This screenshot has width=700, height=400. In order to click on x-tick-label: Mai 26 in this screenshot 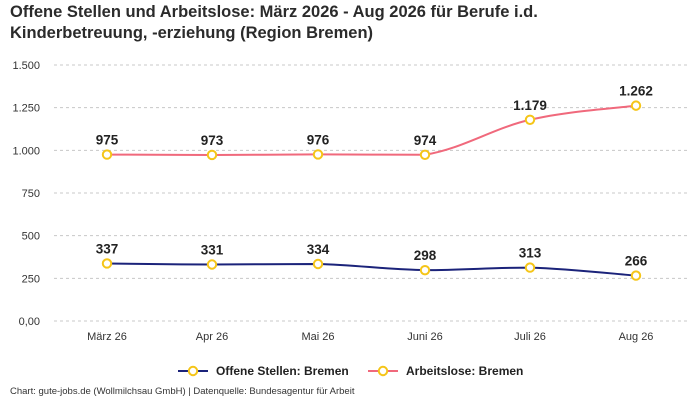, I will do `click(317, 337)`.